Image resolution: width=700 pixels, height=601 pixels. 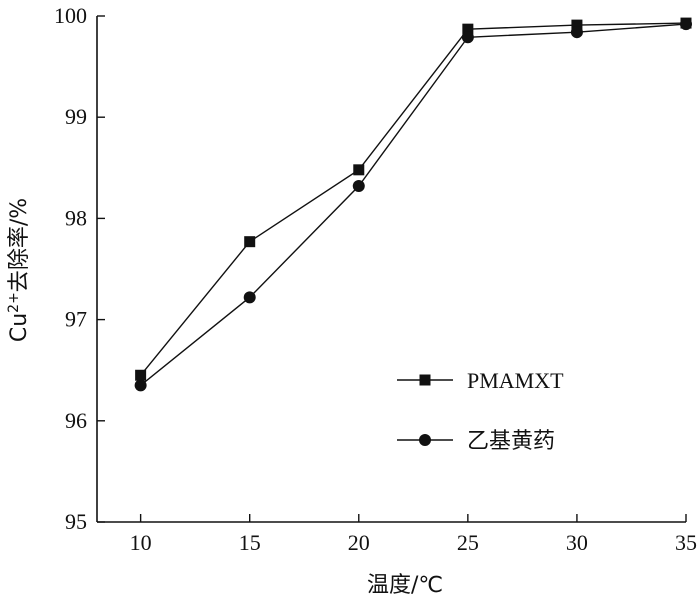 What do you see at coordinates (577, 542) in the screenshot?
I see `x-tick-label: 30` at bounding box center [577, 542].